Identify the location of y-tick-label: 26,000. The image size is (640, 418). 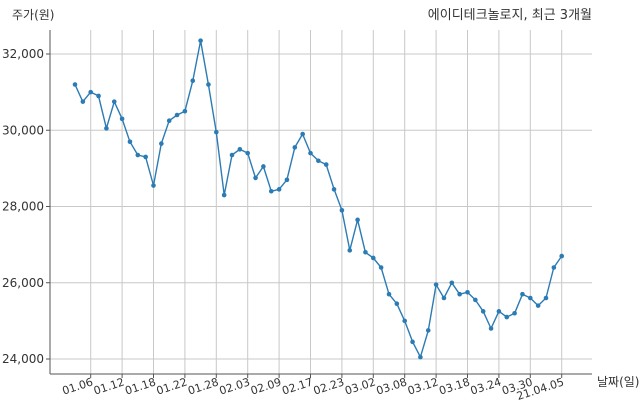
(23, 283).